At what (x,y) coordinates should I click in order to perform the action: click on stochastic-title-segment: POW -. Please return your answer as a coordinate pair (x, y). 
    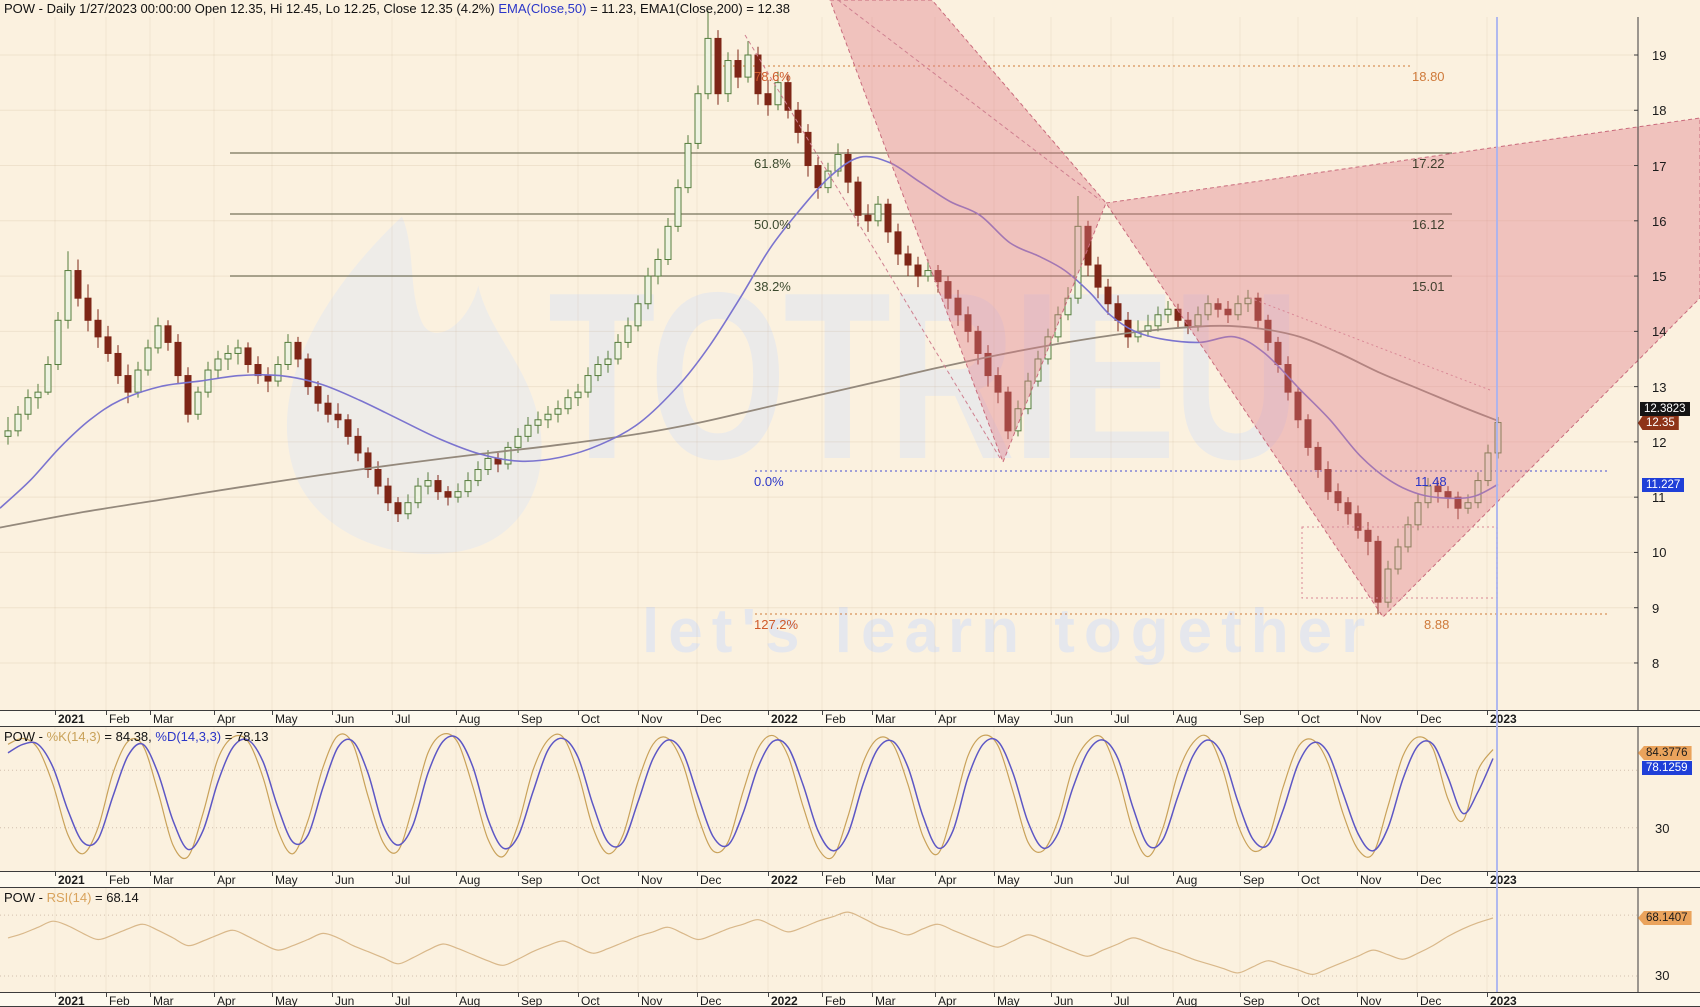
    Looking at the image, I should click on (25, 736).